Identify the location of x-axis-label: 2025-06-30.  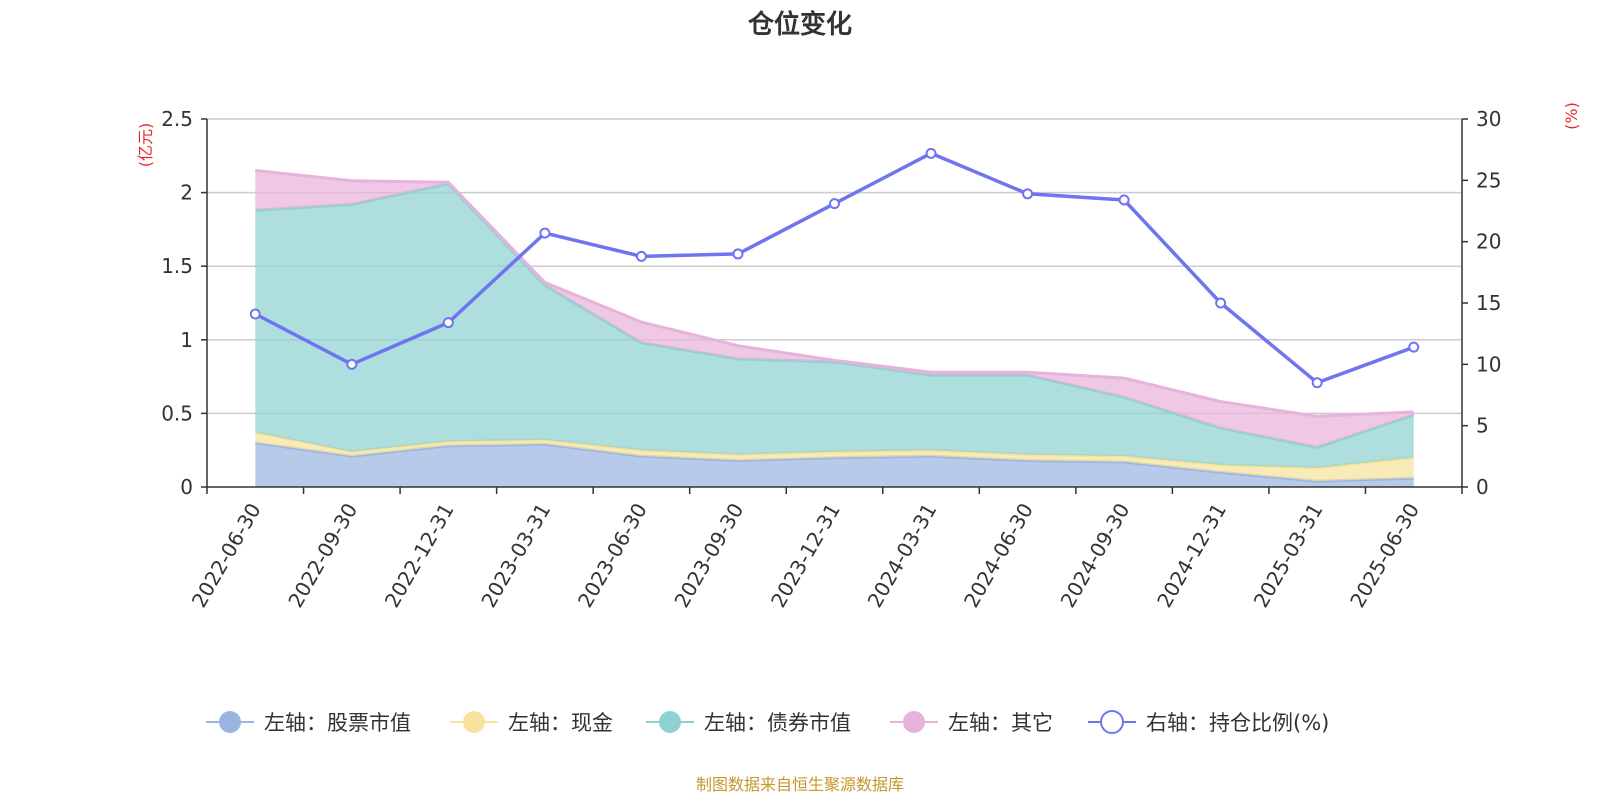
(1384, 555).